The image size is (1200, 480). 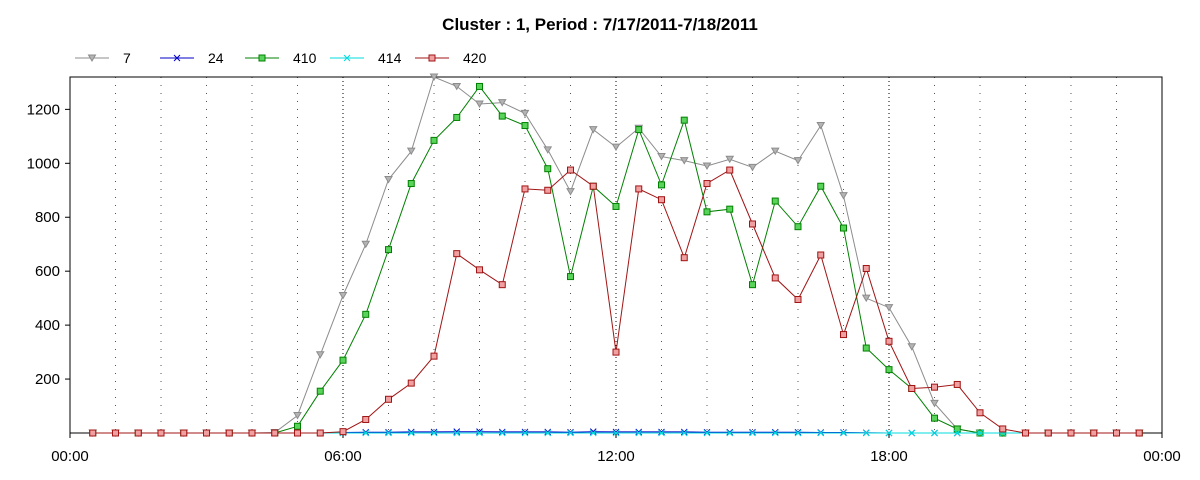 I want to click on legend-label: 420, so click(x=475, y=58).